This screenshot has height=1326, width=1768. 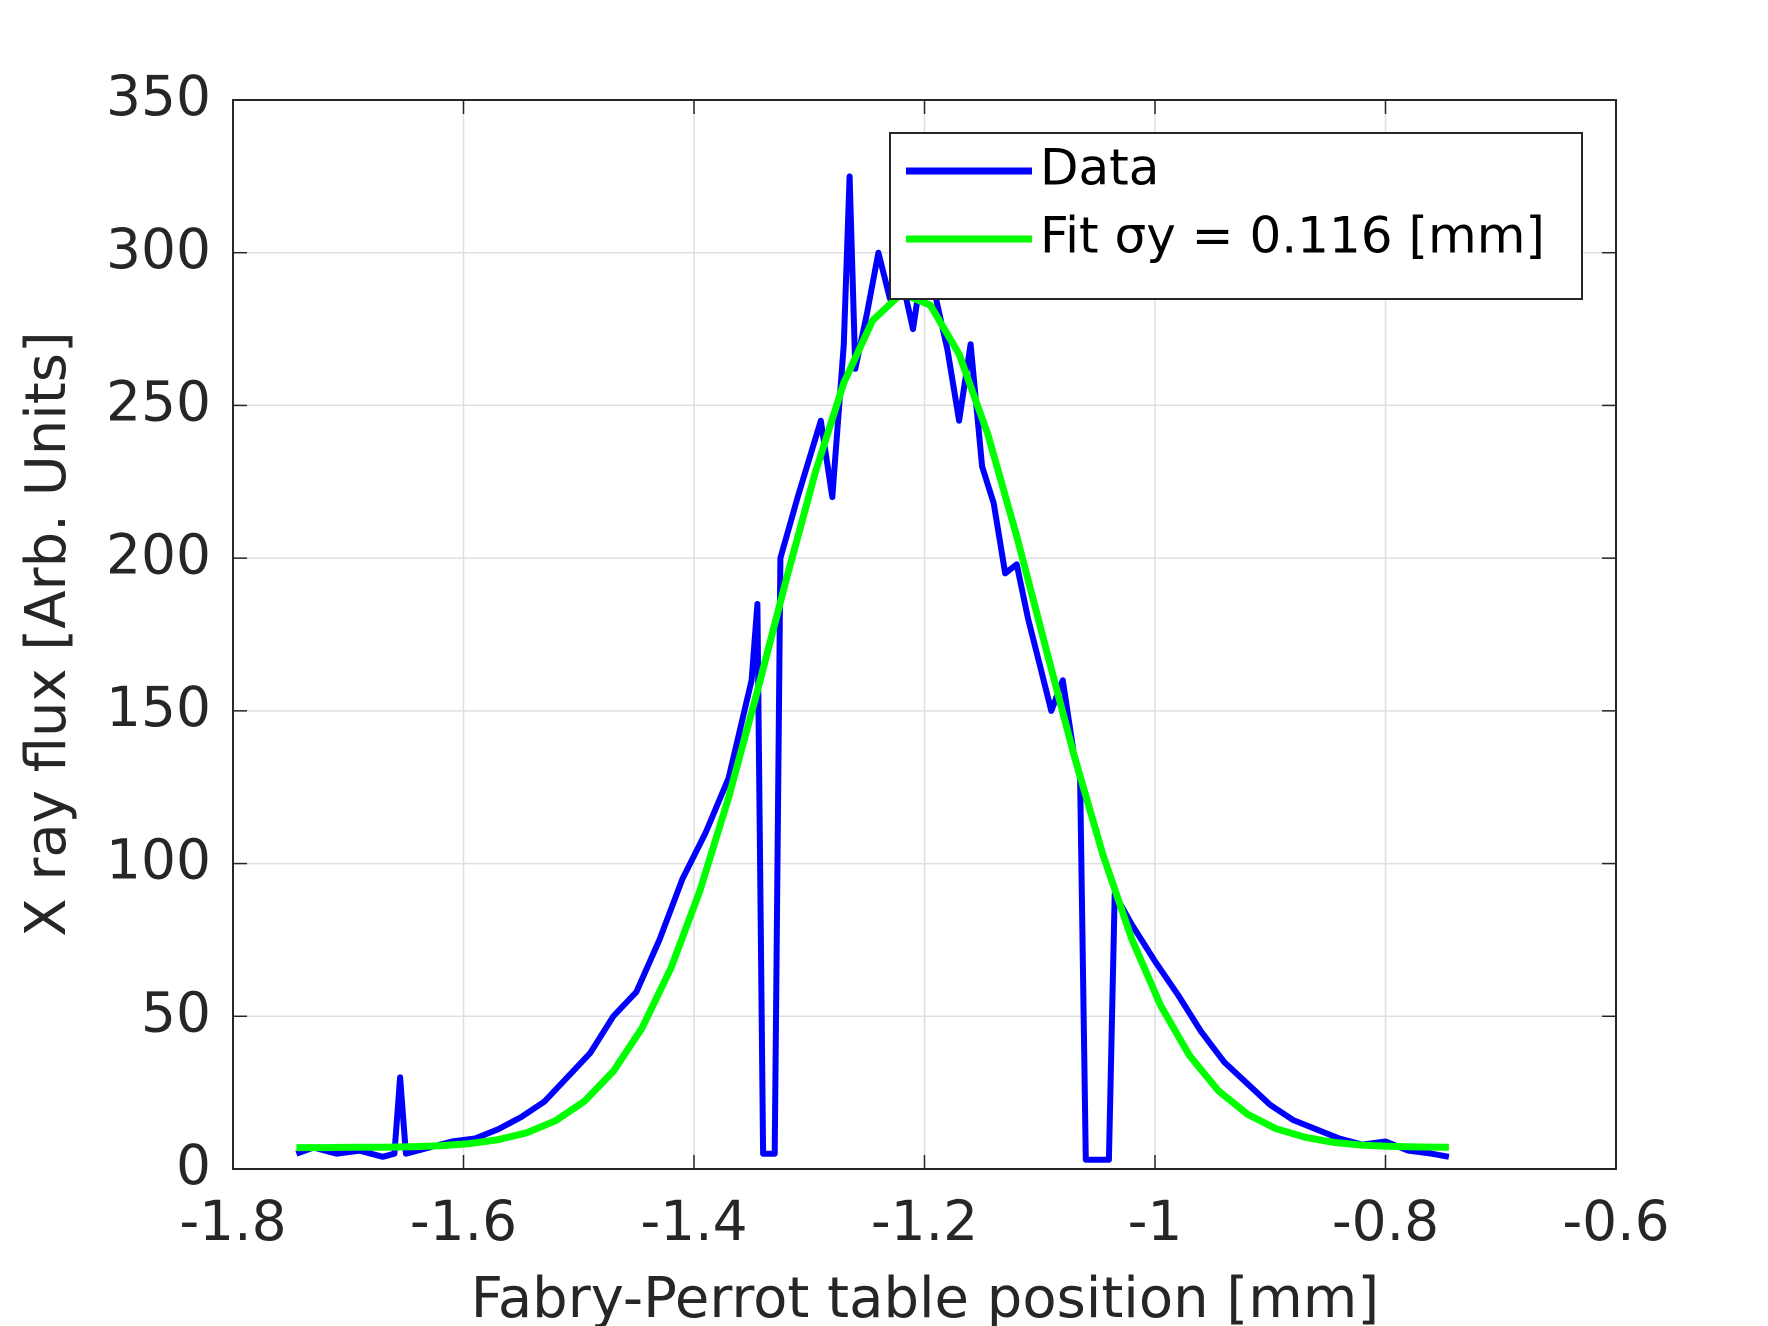 I want to click on y-axis-label: X ray flux [Arb. Units], so click(x=46, y=634).